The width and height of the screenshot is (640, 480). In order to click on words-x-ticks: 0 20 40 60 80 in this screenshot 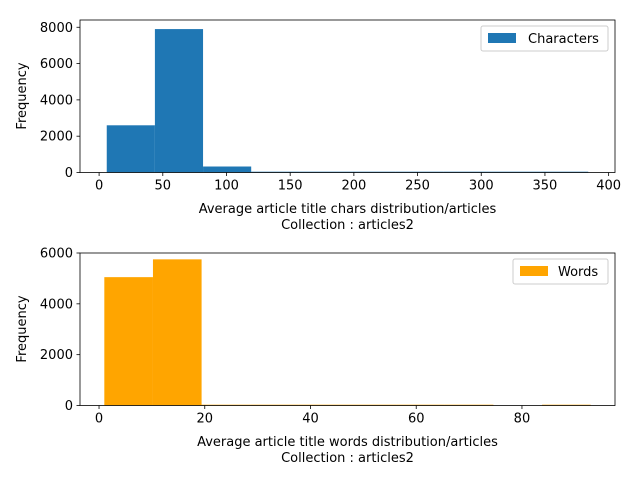, I will do `click(313, 416)`.